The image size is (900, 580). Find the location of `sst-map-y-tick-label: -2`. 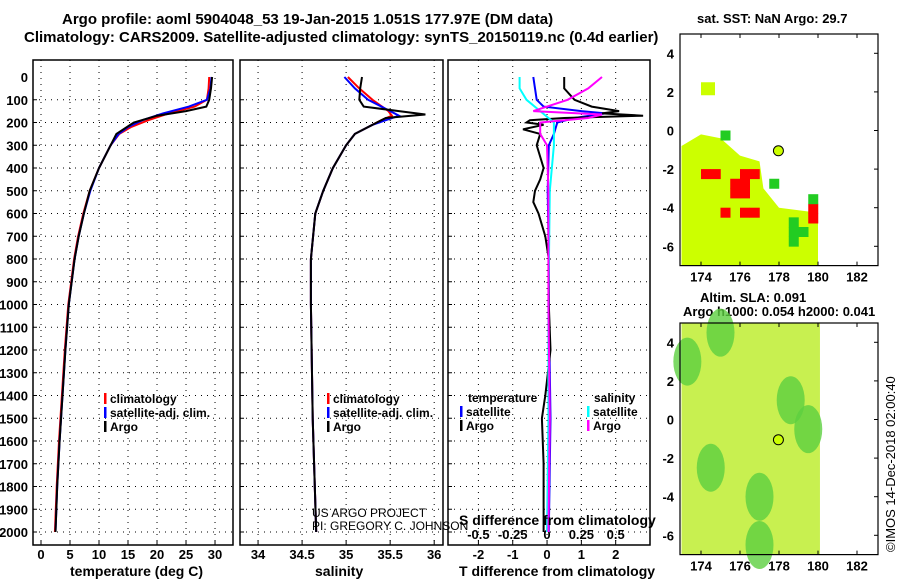

sst-map-y-tick-label: -2 is located at coordinates (668, 169).